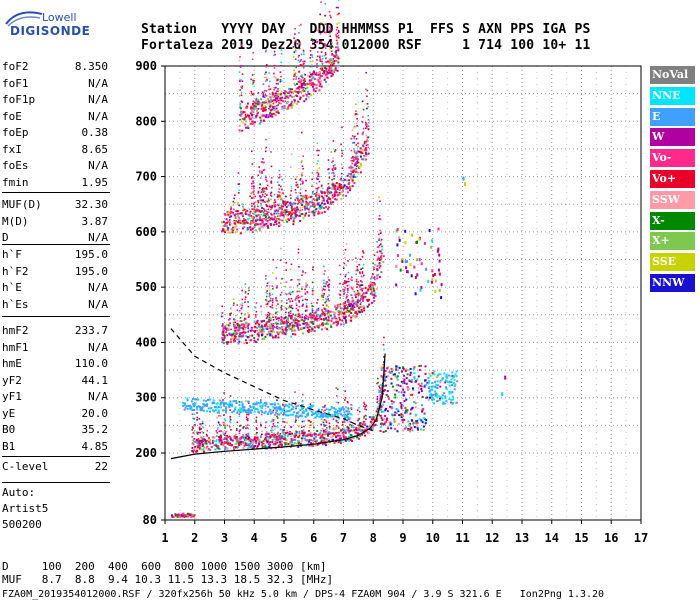 The image size is (700, 600). What do you see at coordinates (55, 430) in the screenshot?
I see `param-row: B0 35.2` at bounding box center [55, 430].